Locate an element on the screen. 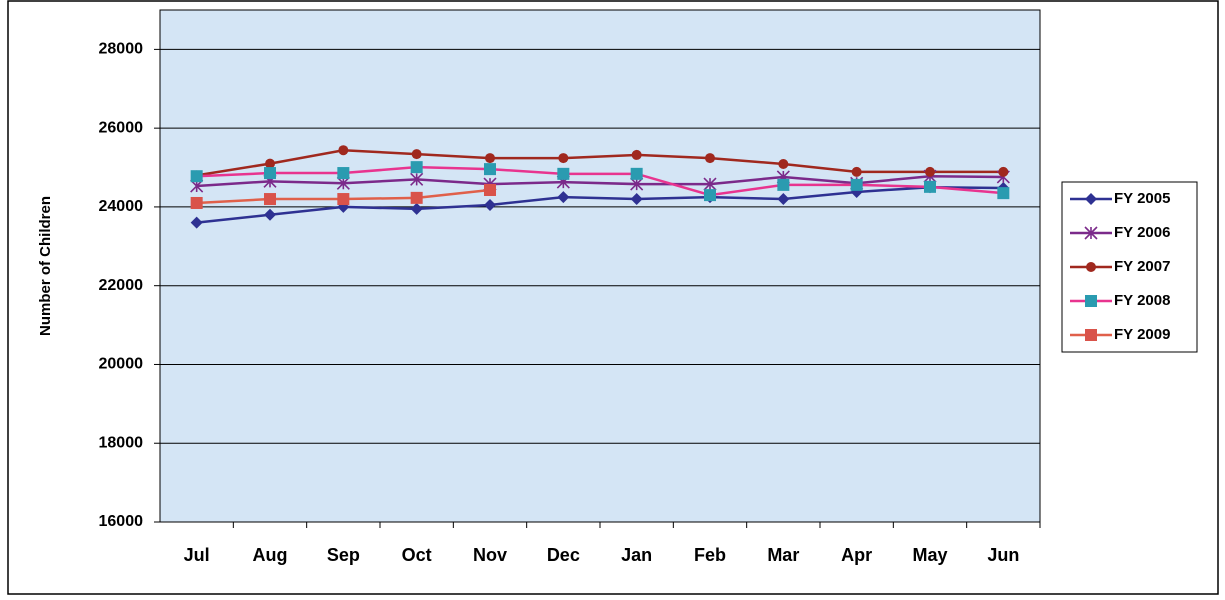 The height and width of the screenshot is (600, 1225). x-tick-label: Jul is located at coordinates (197, 555).